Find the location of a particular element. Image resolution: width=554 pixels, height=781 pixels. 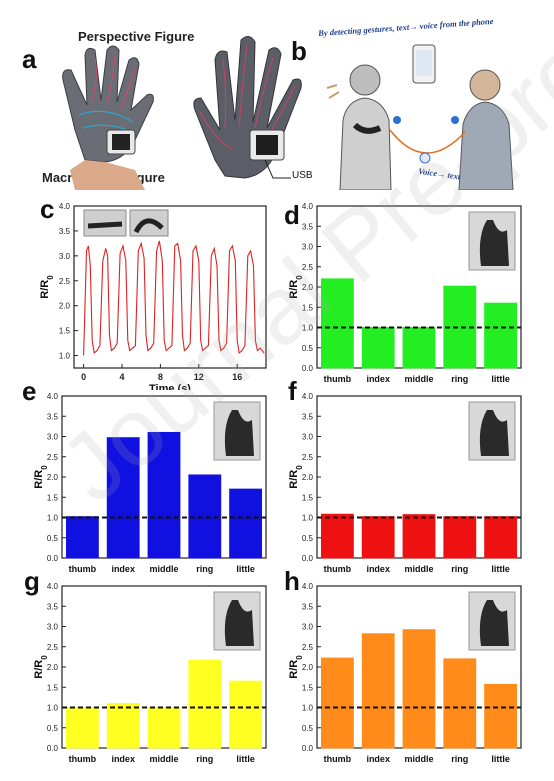

plot-frame is located at coordinates (170, 287).